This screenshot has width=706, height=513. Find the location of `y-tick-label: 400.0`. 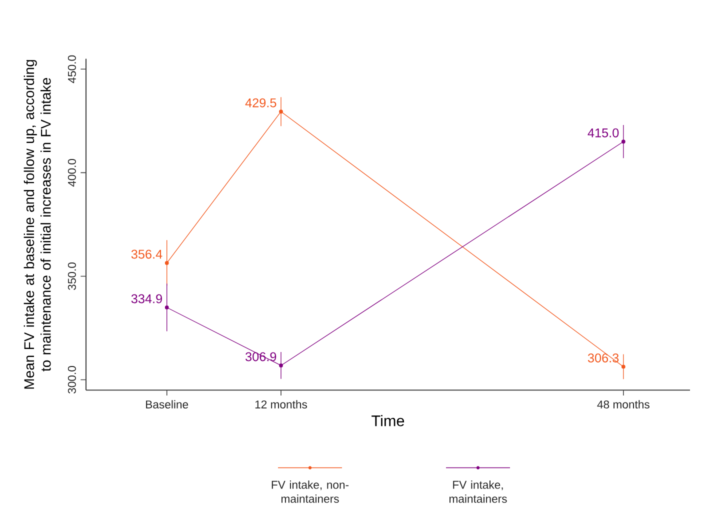

y-tick-label: 400.0 is located at coordinates (72, 173).